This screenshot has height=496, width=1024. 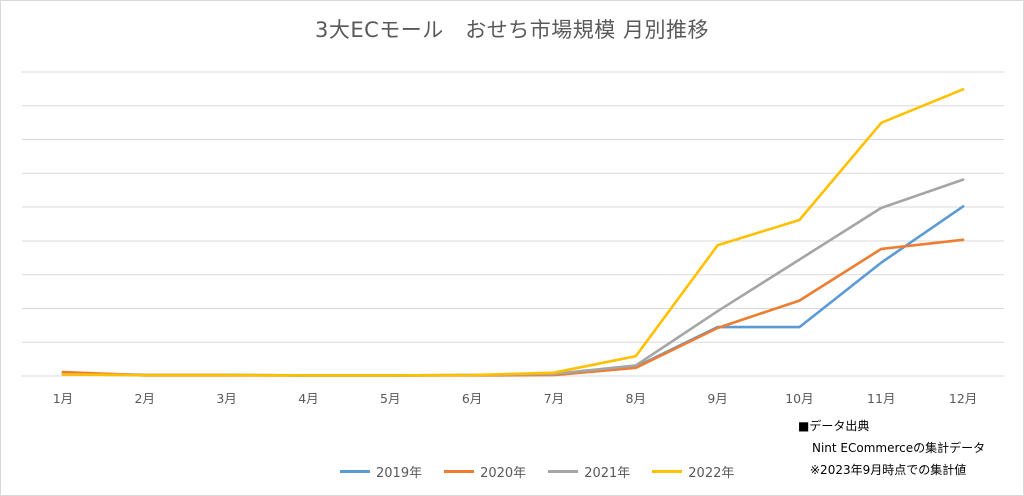 I want to click on x-tick-label: 2月, so click(x=145, y=398).